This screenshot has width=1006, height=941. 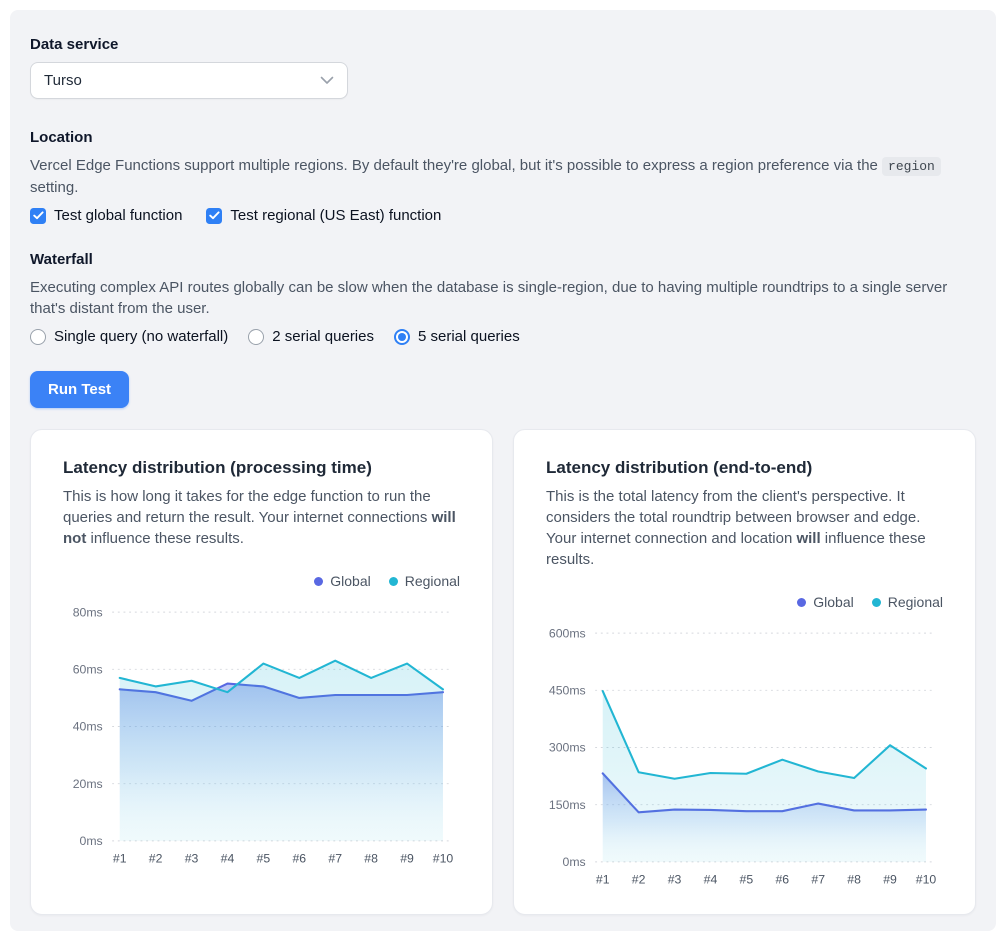 I want to click on svg-text: 40ms, so click(x=88, y=727).